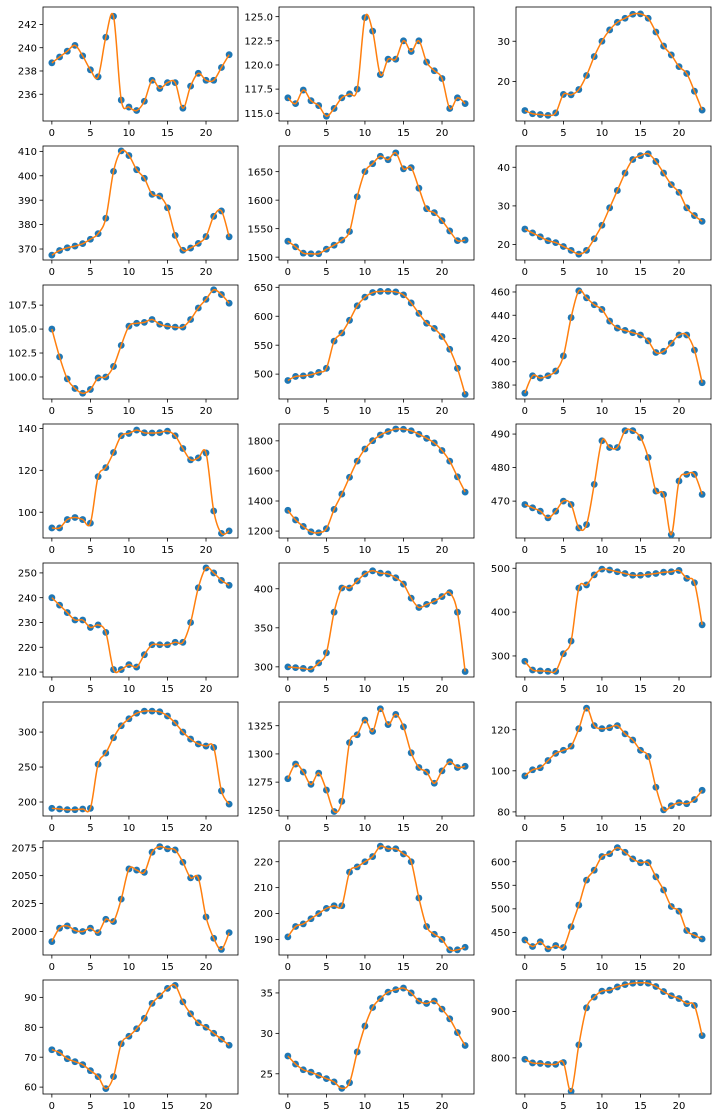 This screenshot has width=719, height=1118. What do you see at coordinates (500, 293) in the screenshot?
I see `y-tick-label: 460` at bounding box center [500, 293].